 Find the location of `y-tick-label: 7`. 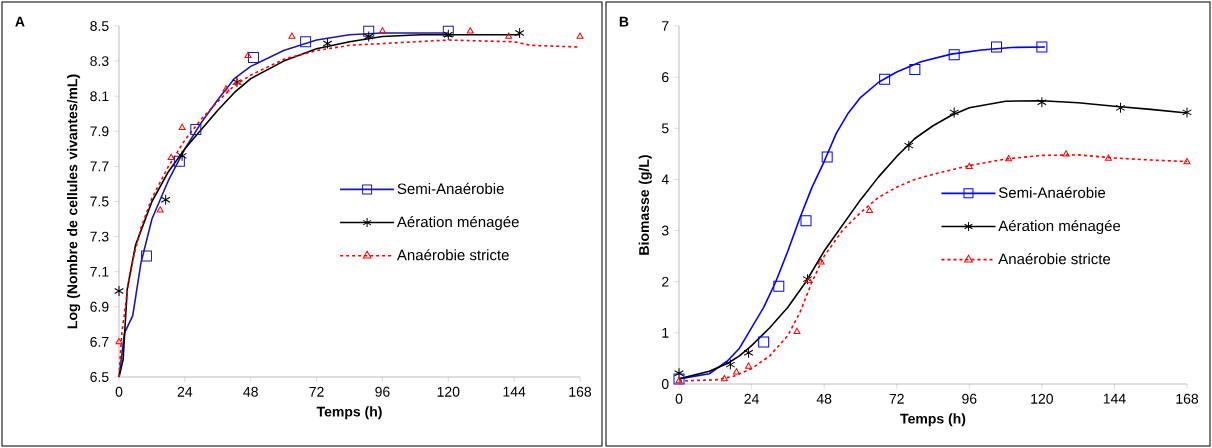

y-tick-label: 7 is located at coordinates (665, 26).